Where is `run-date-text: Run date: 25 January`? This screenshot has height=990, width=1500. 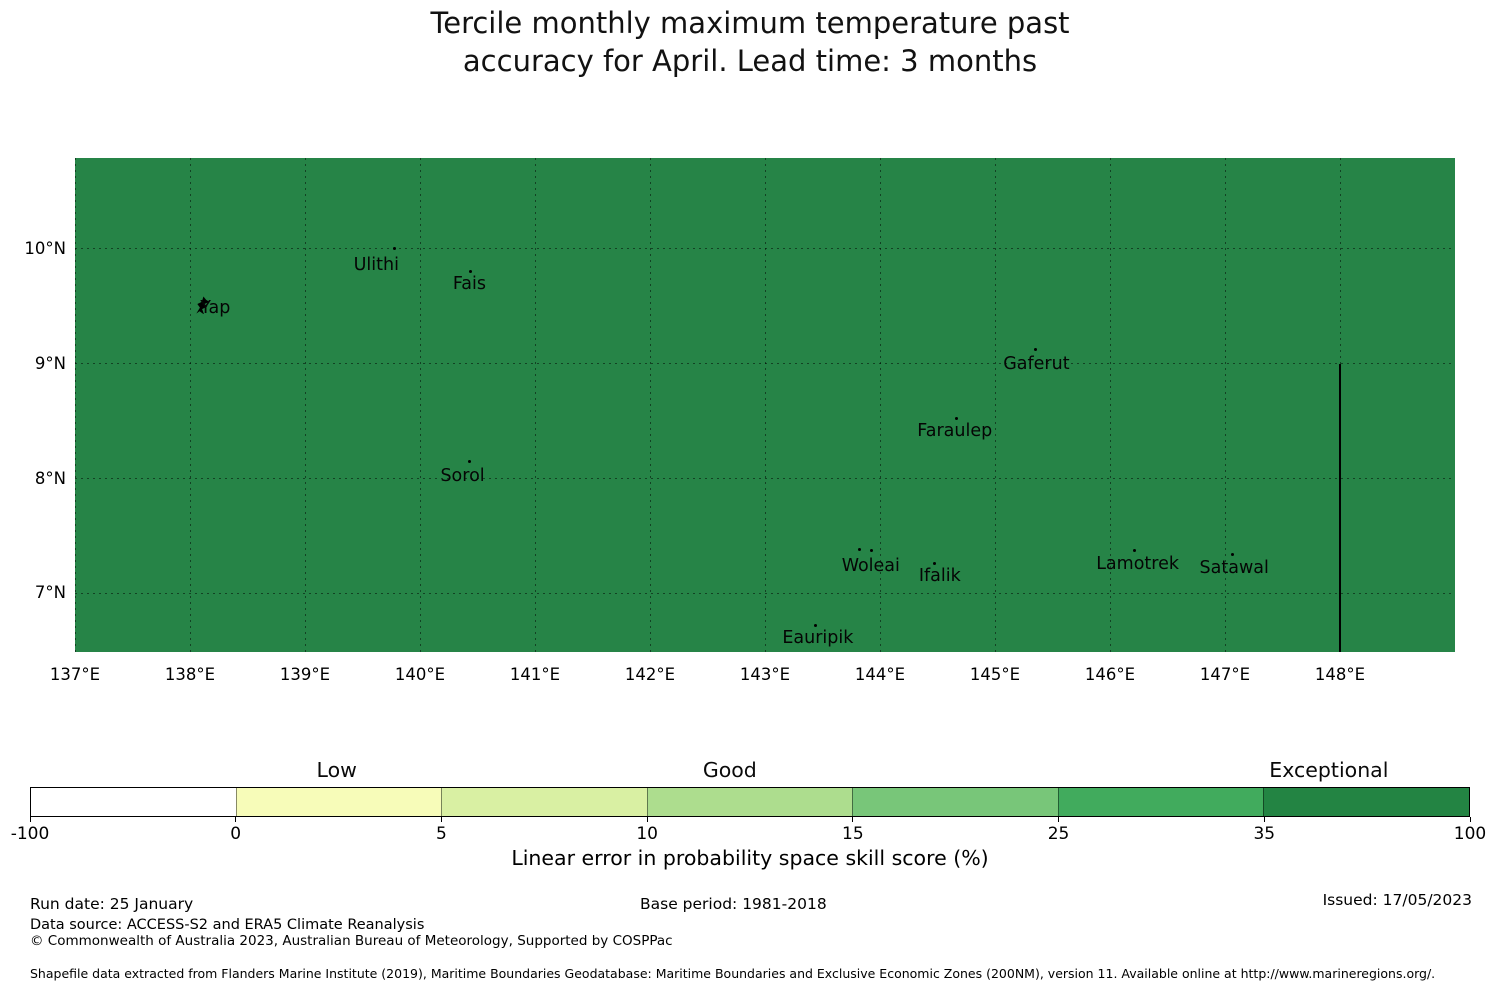 run-date-text: Run date: 25 January is located at coordinates (112, 904).